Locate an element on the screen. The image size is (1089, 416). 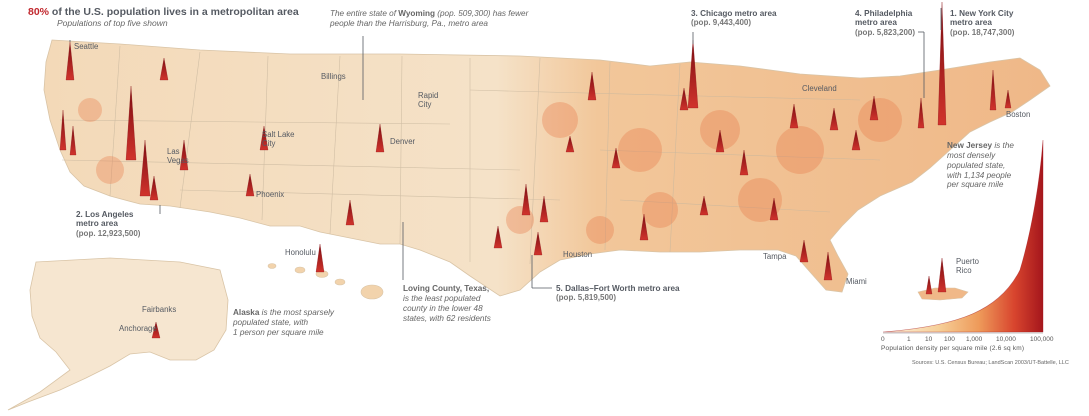
city-puerto-rico: Puerto Rico is located at coordinates (967, 266).